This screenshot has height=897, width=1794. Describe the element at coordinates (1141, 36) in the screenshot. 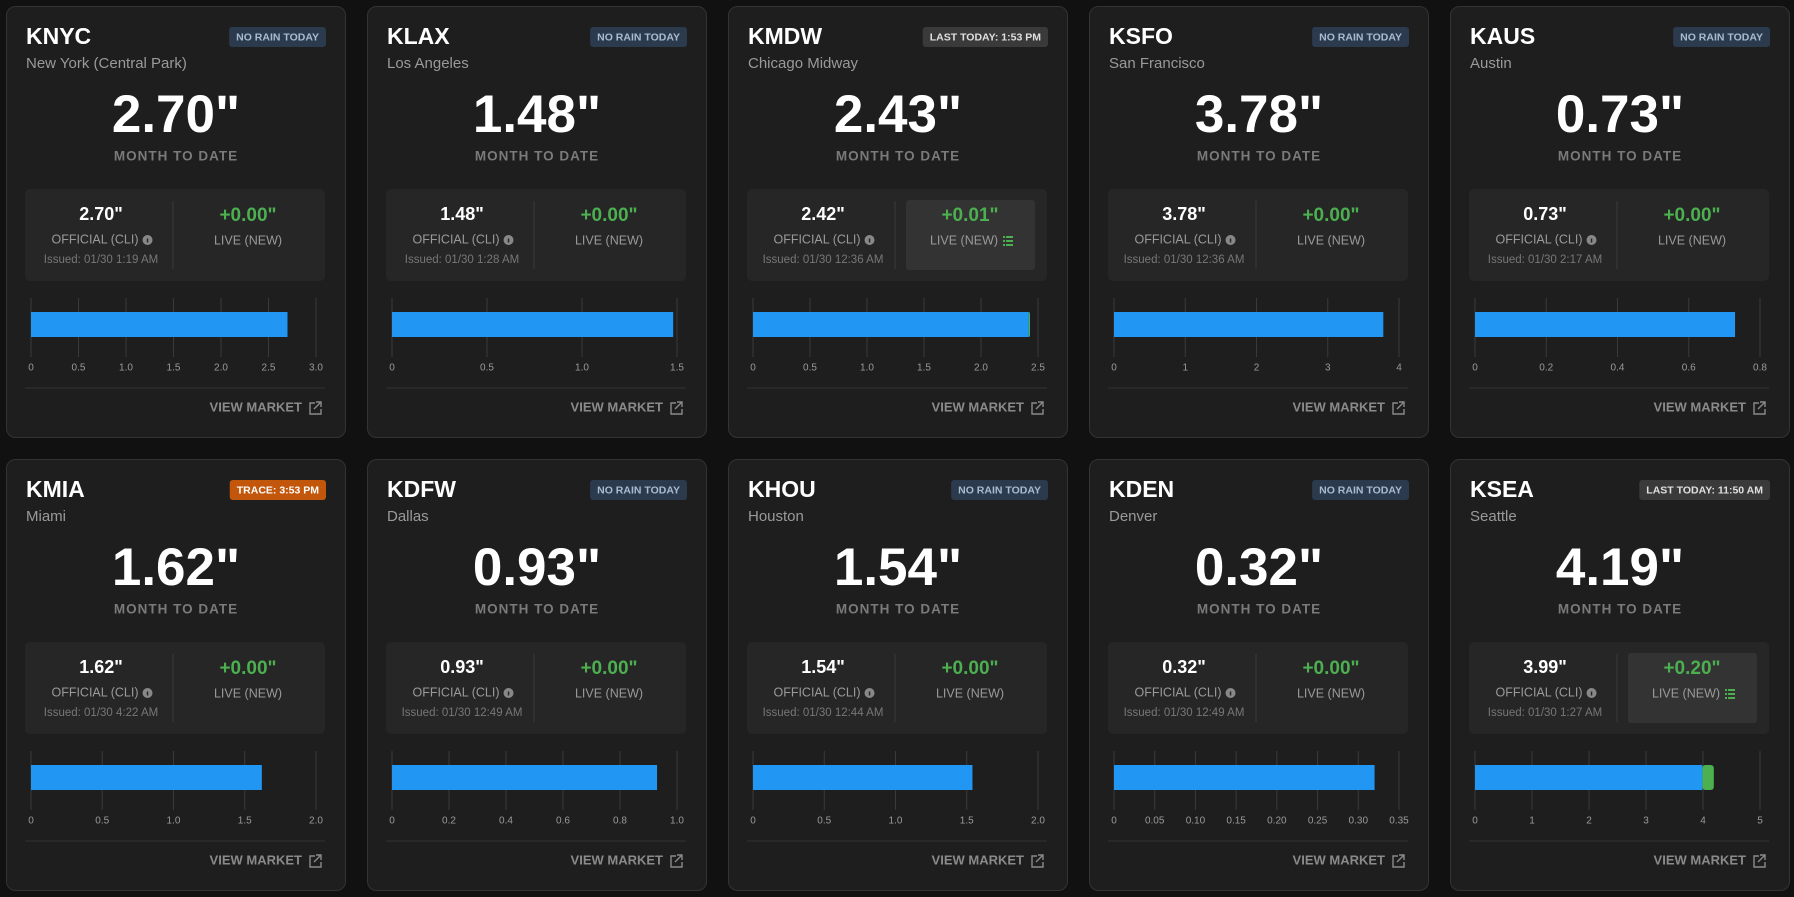

I see `station-code: KSFO` at that location.